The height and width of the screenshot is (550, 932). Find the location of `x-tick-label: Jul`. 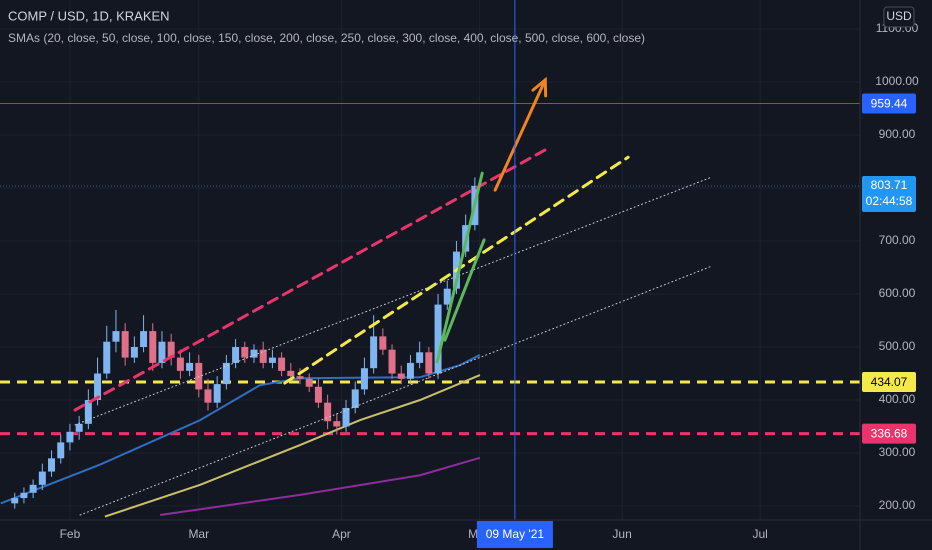

x-tick-label: Jul is located at coordinates (759, 534).